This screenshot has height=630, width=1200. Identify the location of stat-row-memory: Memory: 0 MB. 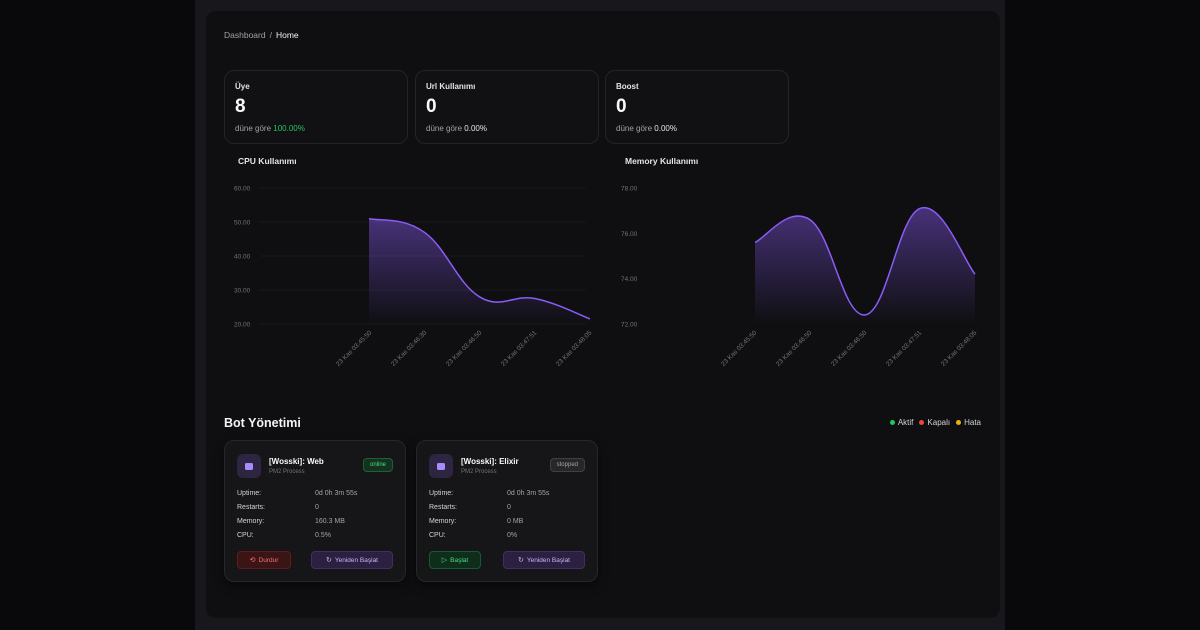
(509, 522).